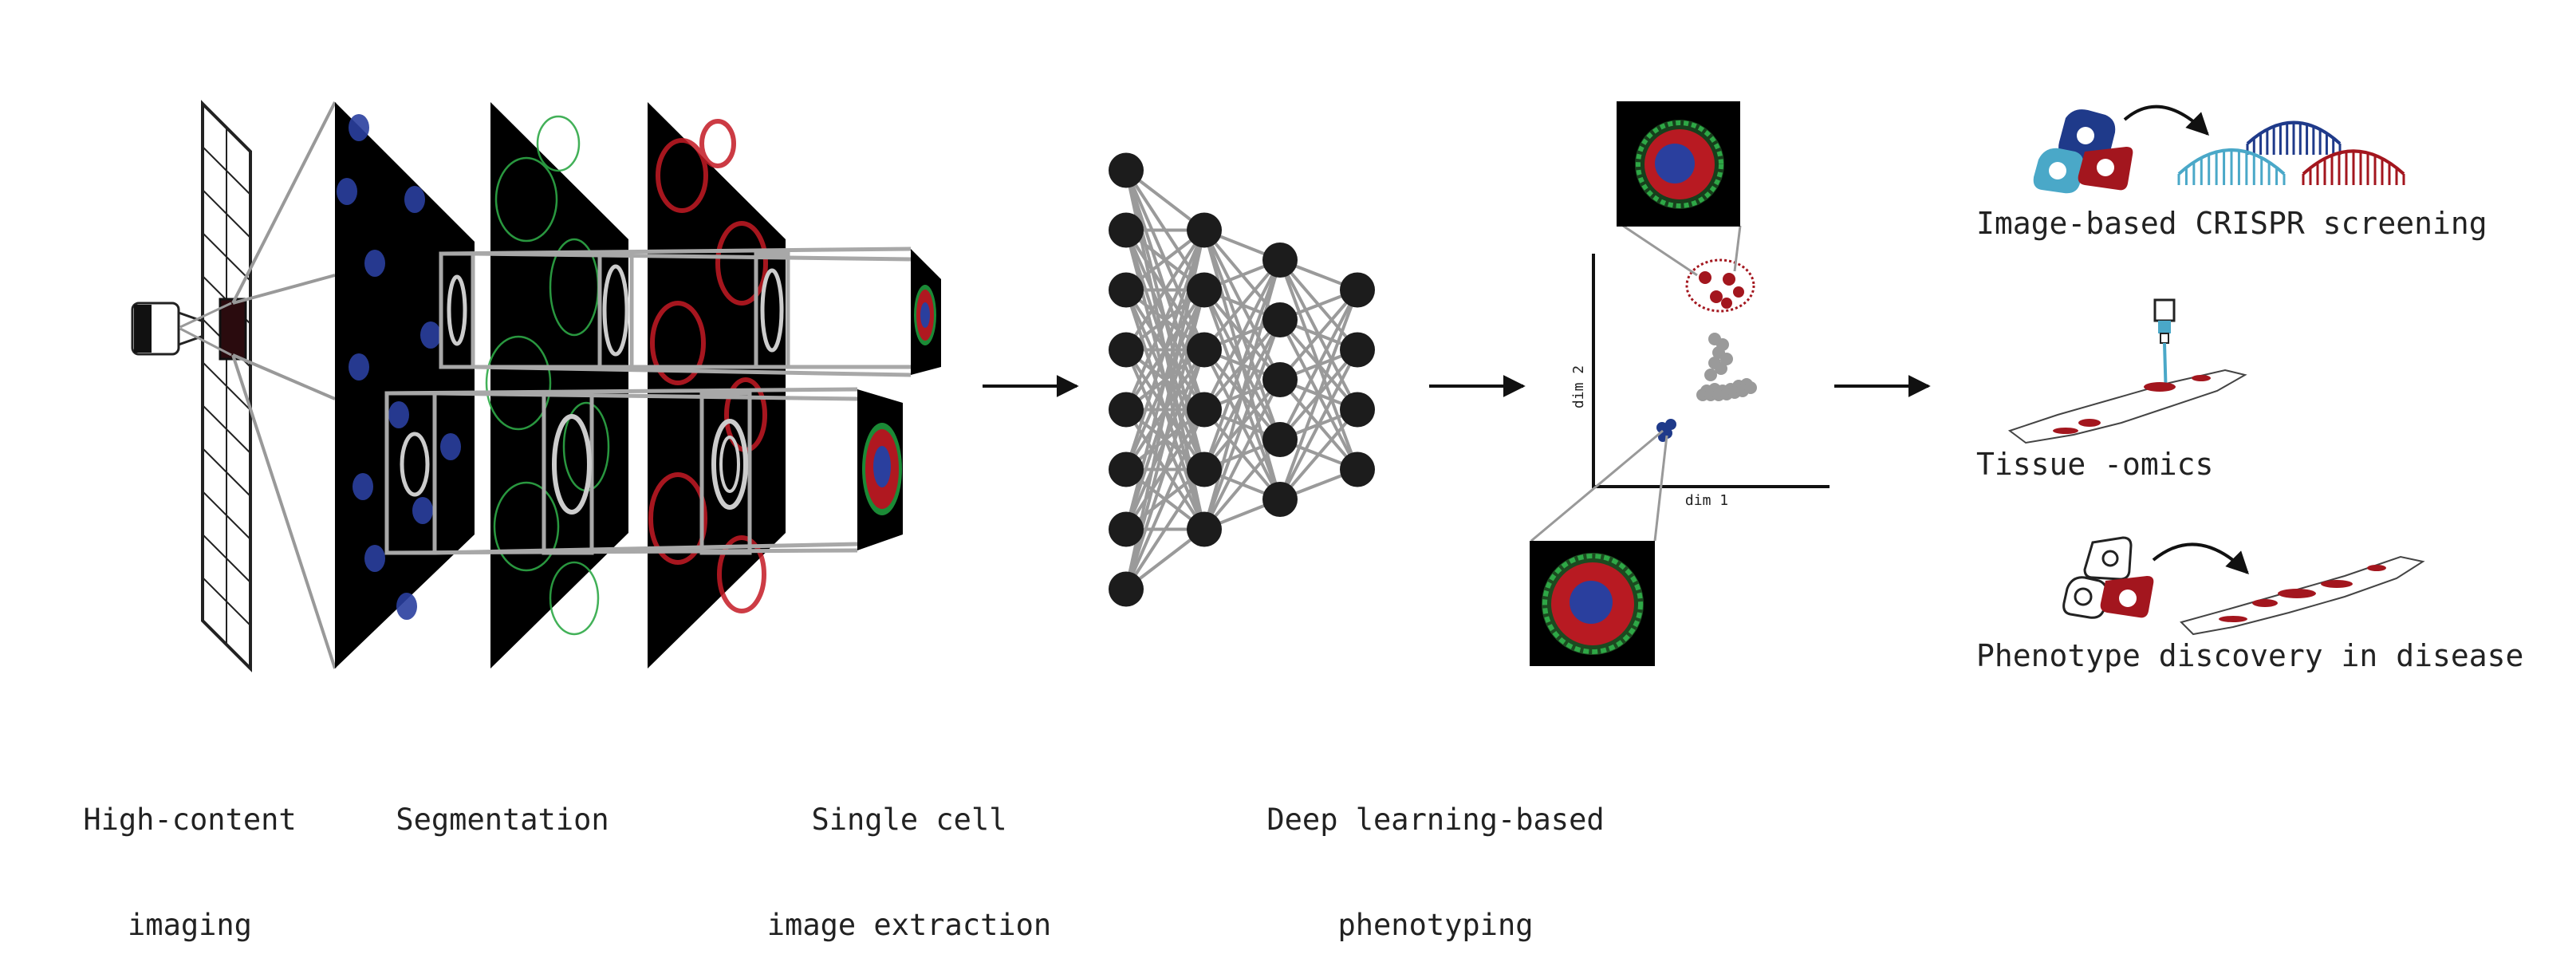  I want to click on step-caption-extraction-line2: image extraction, so click(909, 925).